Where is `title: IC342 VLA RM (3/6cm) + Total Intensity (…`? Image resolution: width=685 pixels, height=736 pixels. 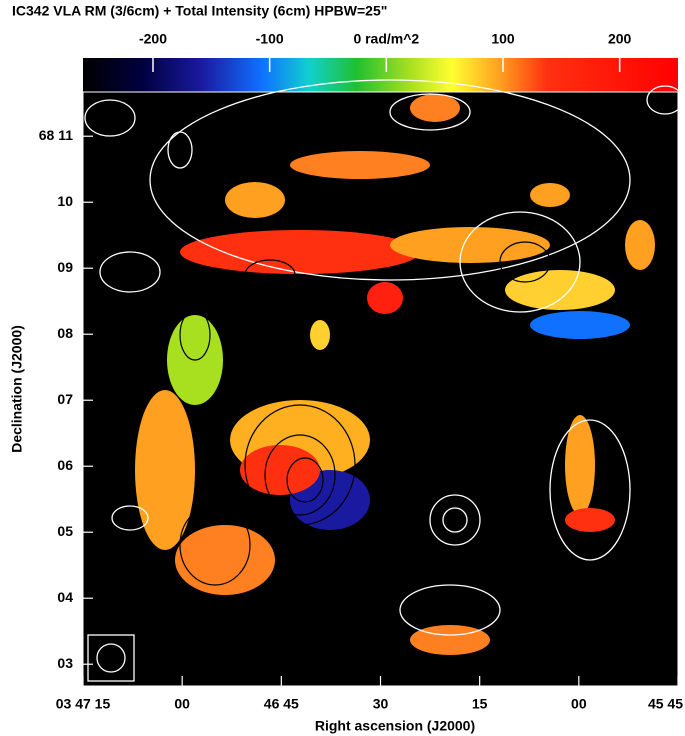 title: IC342 VLA RM (3/6cm) + Total Intensity (… is located at coordinates (199, 11).